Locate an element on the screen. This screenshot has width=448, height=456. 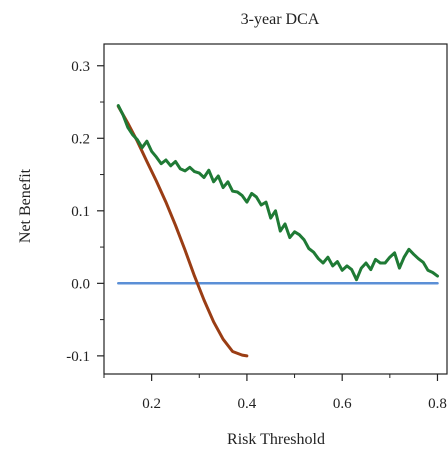
y-axis: -0.1 0.0 0.1 0.2 0.3 is located at coordinates (85, 212).